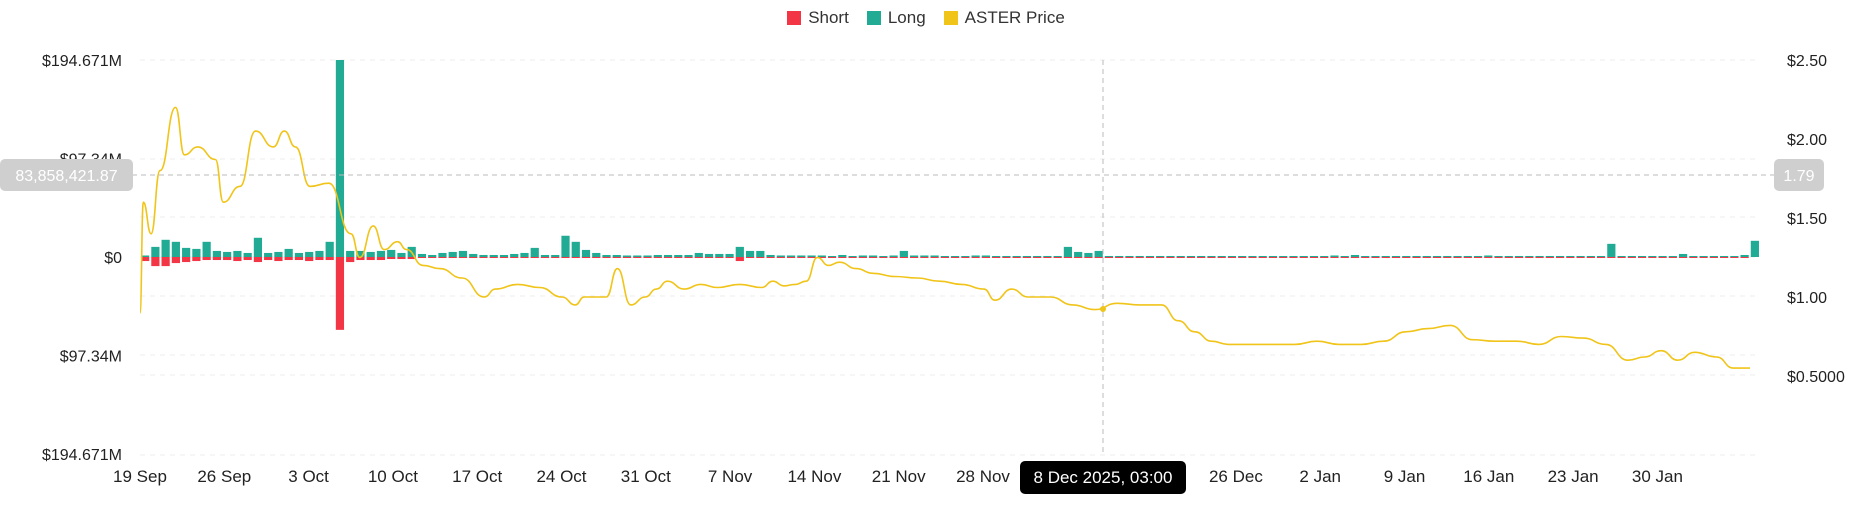 The image size is (1852, 525). I want to click on legend-item-long: Long, so click(896, 18).